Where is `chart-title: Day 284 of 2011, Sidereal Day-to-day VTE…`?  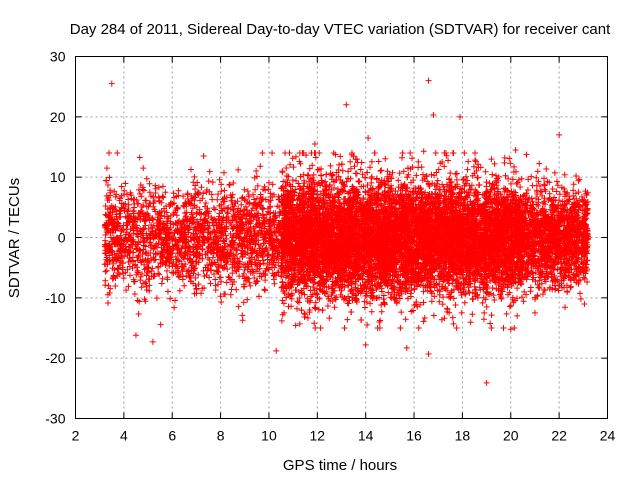
chart-title: Day 284 of 2011, Sidereal Day-to-day VTE… is located at coordinates (340, 29).